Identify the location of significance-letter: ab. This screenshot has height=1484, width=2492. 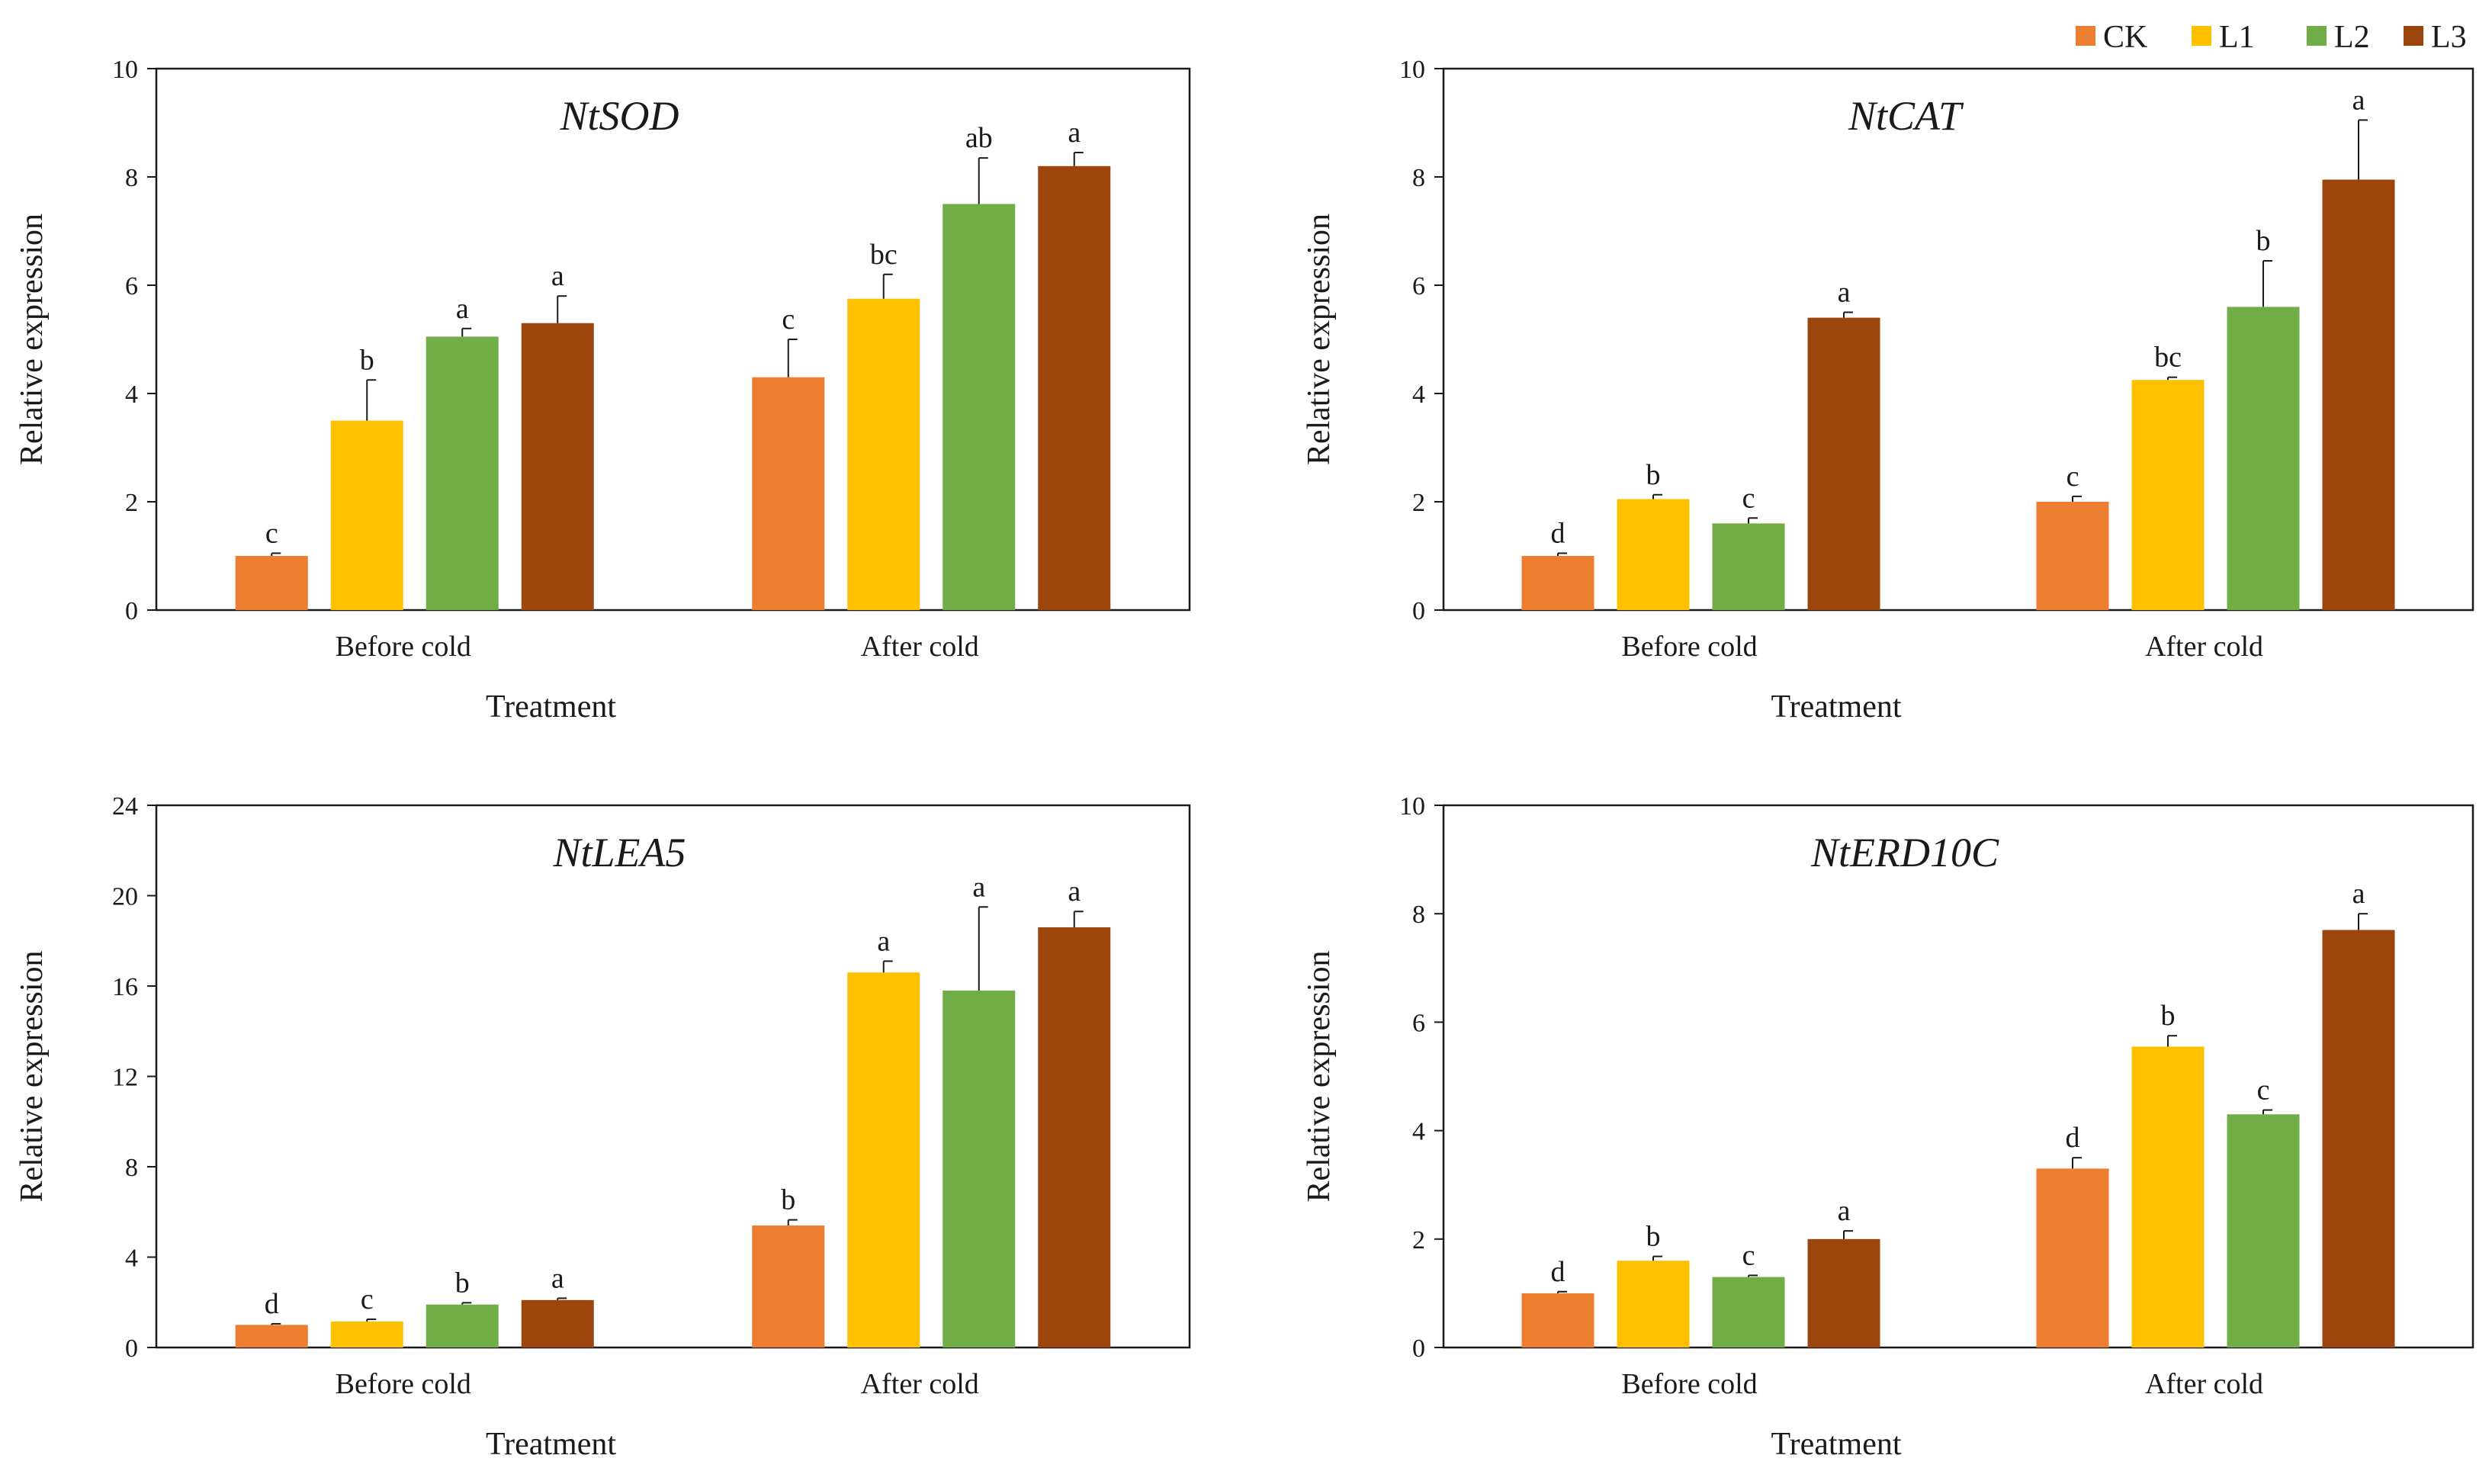
(979, 138).